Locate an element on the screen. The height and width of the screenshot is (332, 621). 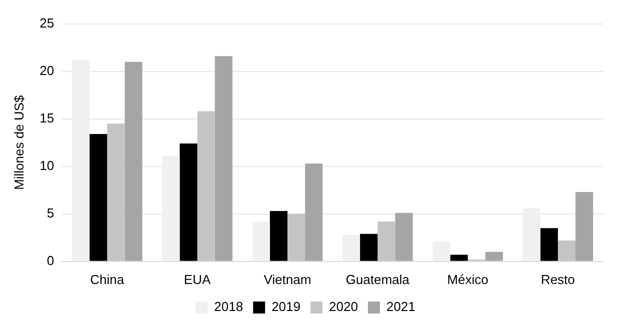
y-tick-label: 5 is located at coordinates (50, 212).